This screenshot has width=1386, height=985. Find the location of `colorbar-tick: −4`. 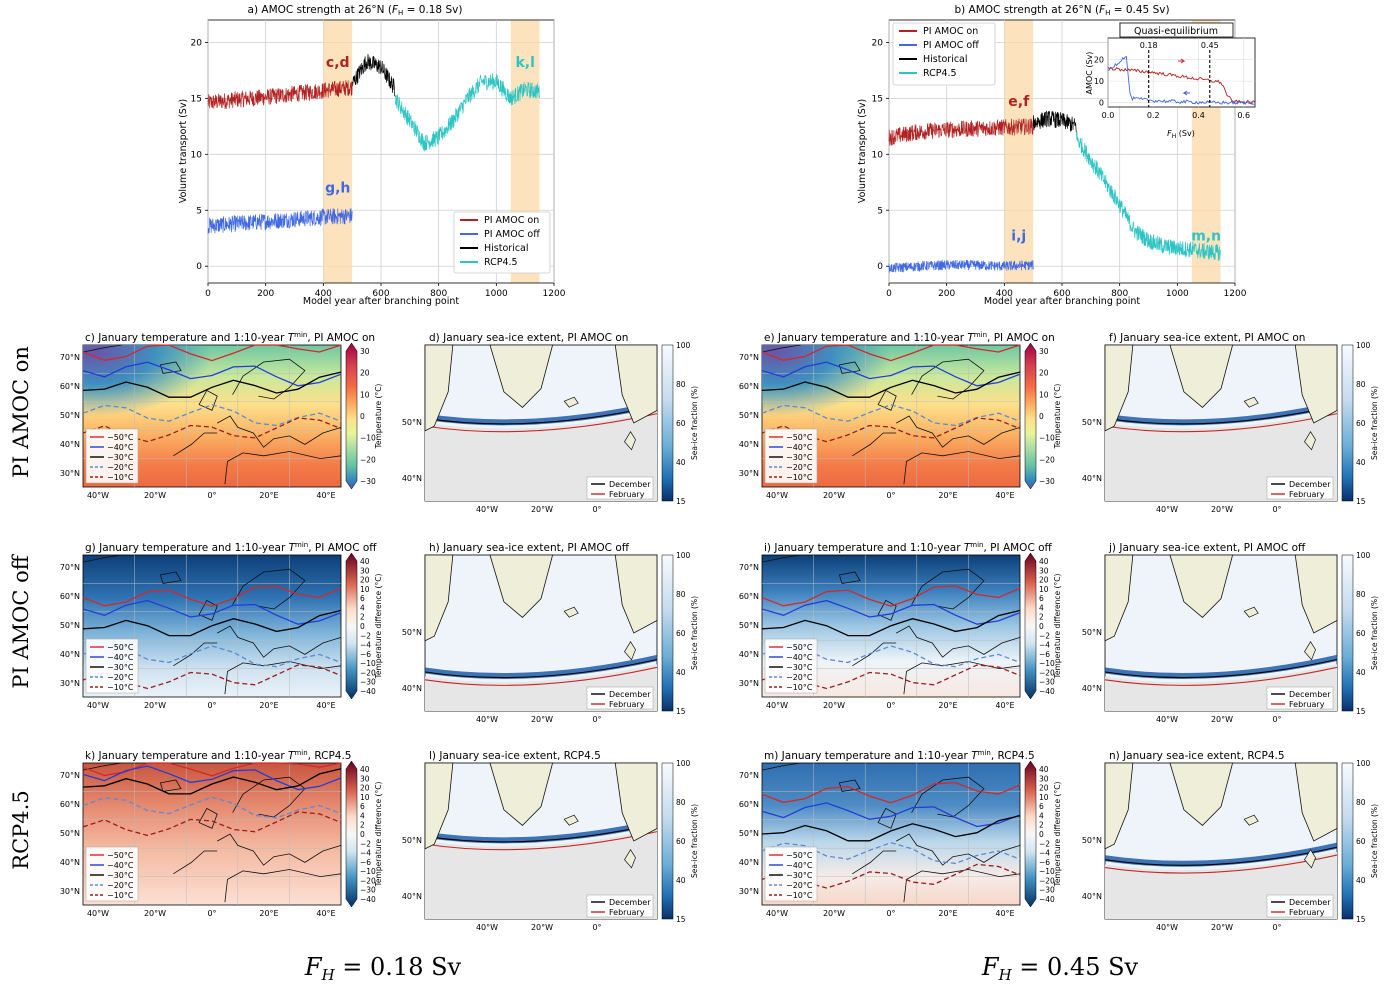

colorbar-tick: −4 is located at coordinates (365, 853).